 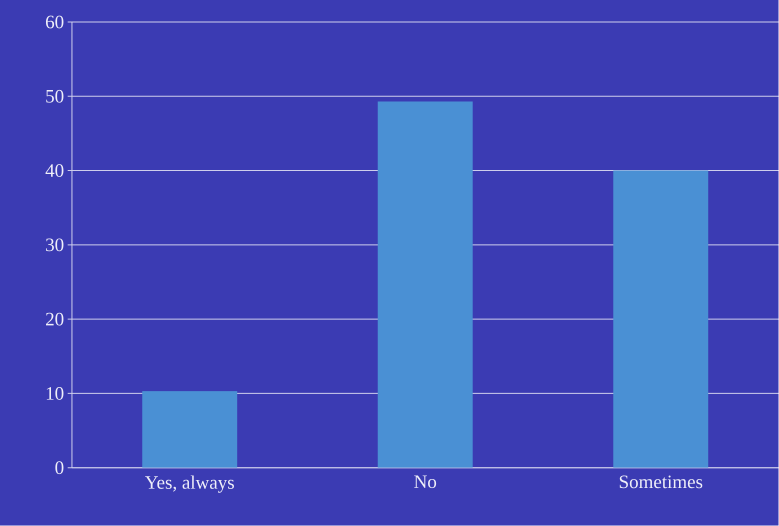 I want to click on y-tick-label: 30, so click(x=55, y=245).